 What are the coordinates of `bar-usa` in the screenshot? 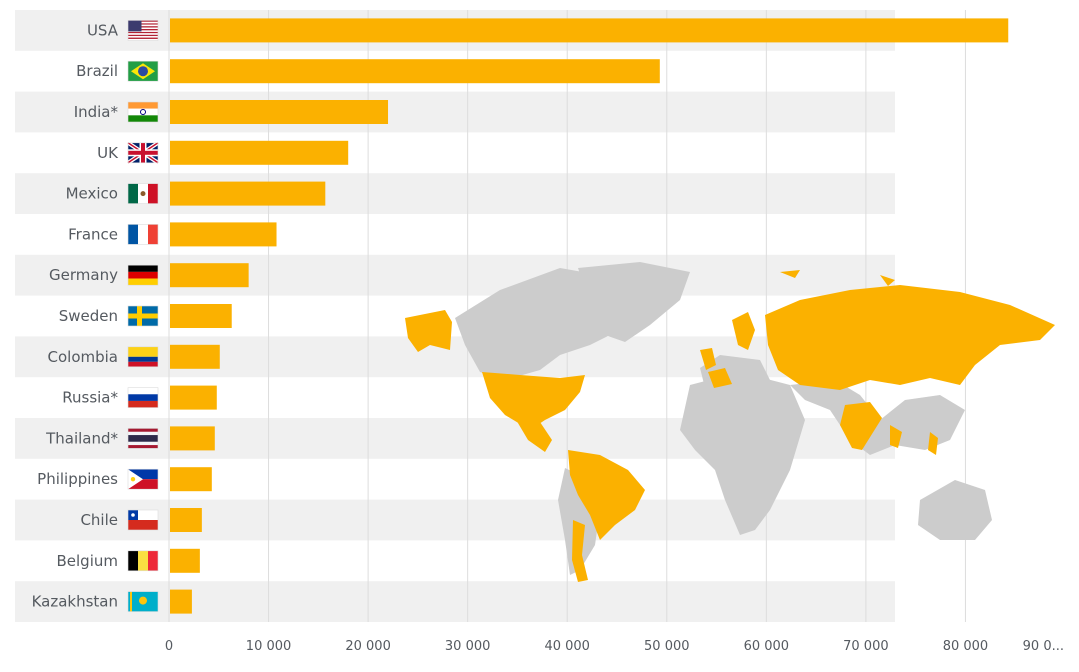 It's located at (589, 30).